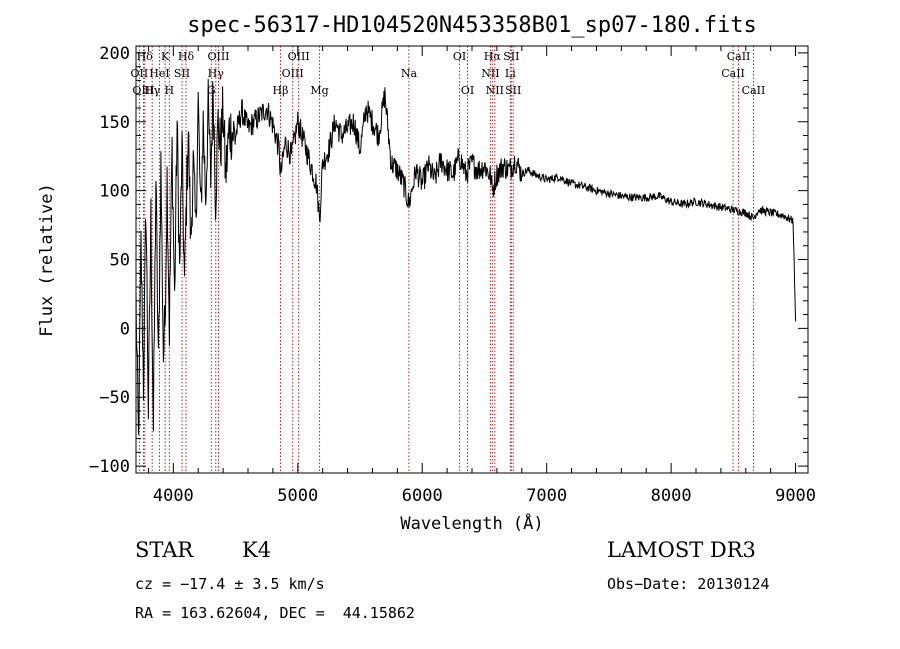  What do you see at coordinates (170, 90) in the screenshot?
I see `line-marker-label: H` at bounding box center [170, 90].